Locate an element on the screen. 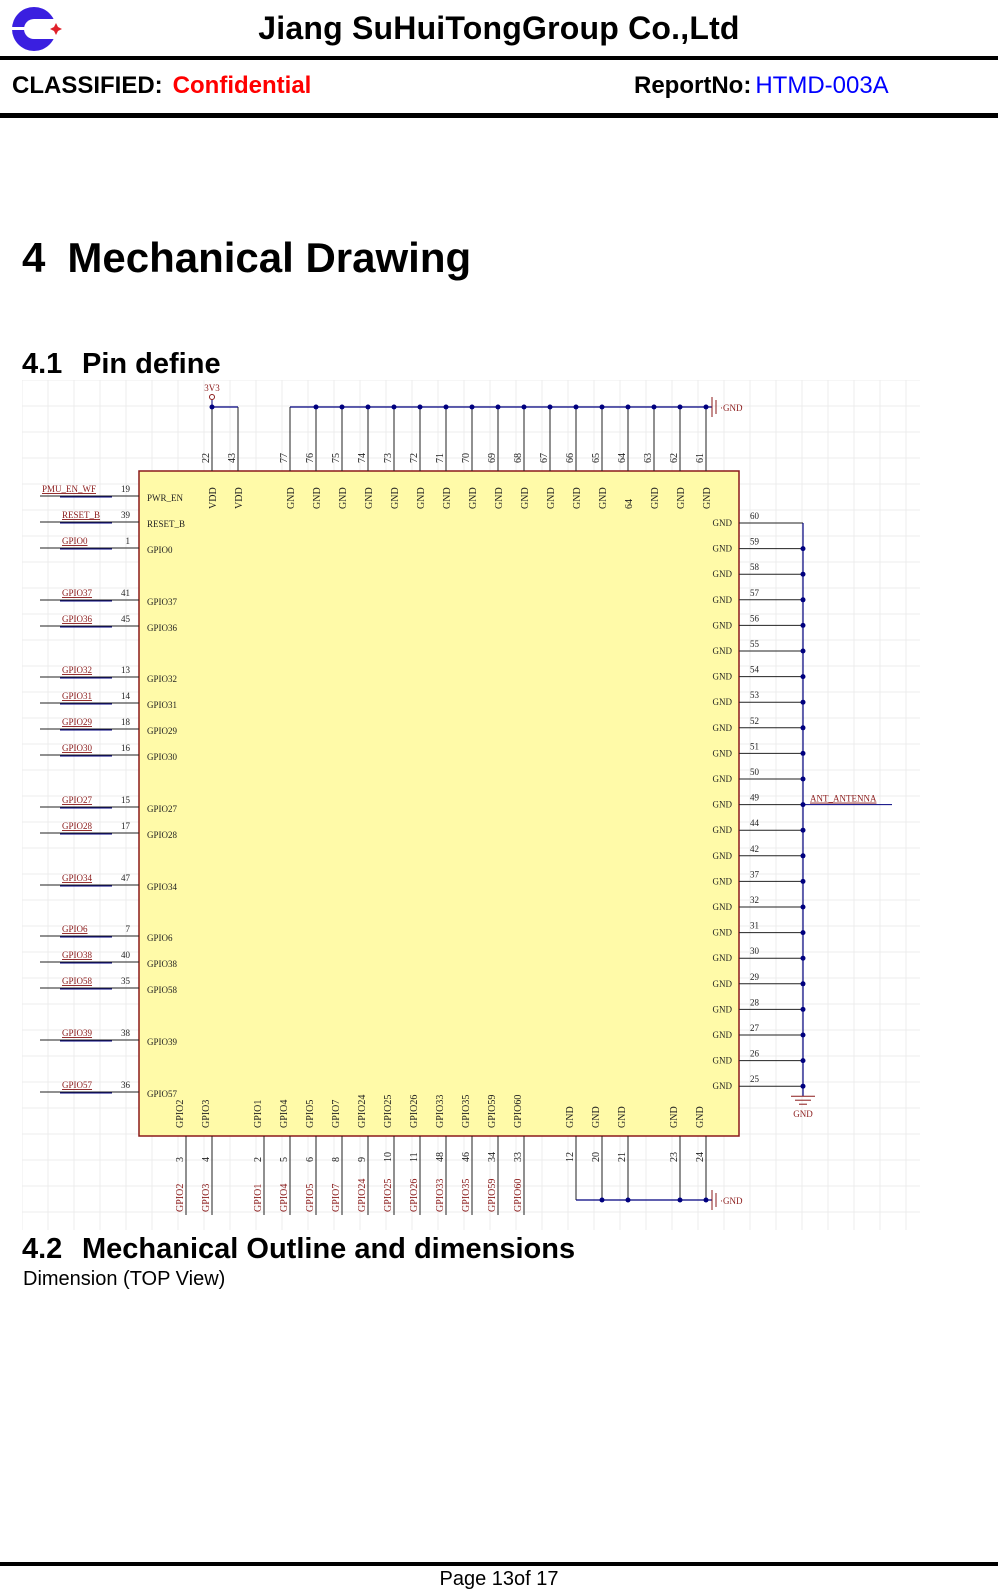 The width and height of the screenshot is (998, 1591). pin-number: 17 is located at coordinates (126, 826).